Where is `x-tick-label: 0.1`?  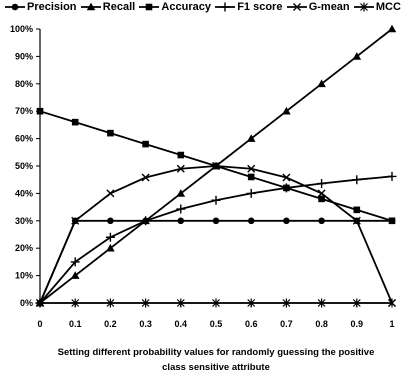 x-tick-label: 0.1 is located at coordinates (75, 324).